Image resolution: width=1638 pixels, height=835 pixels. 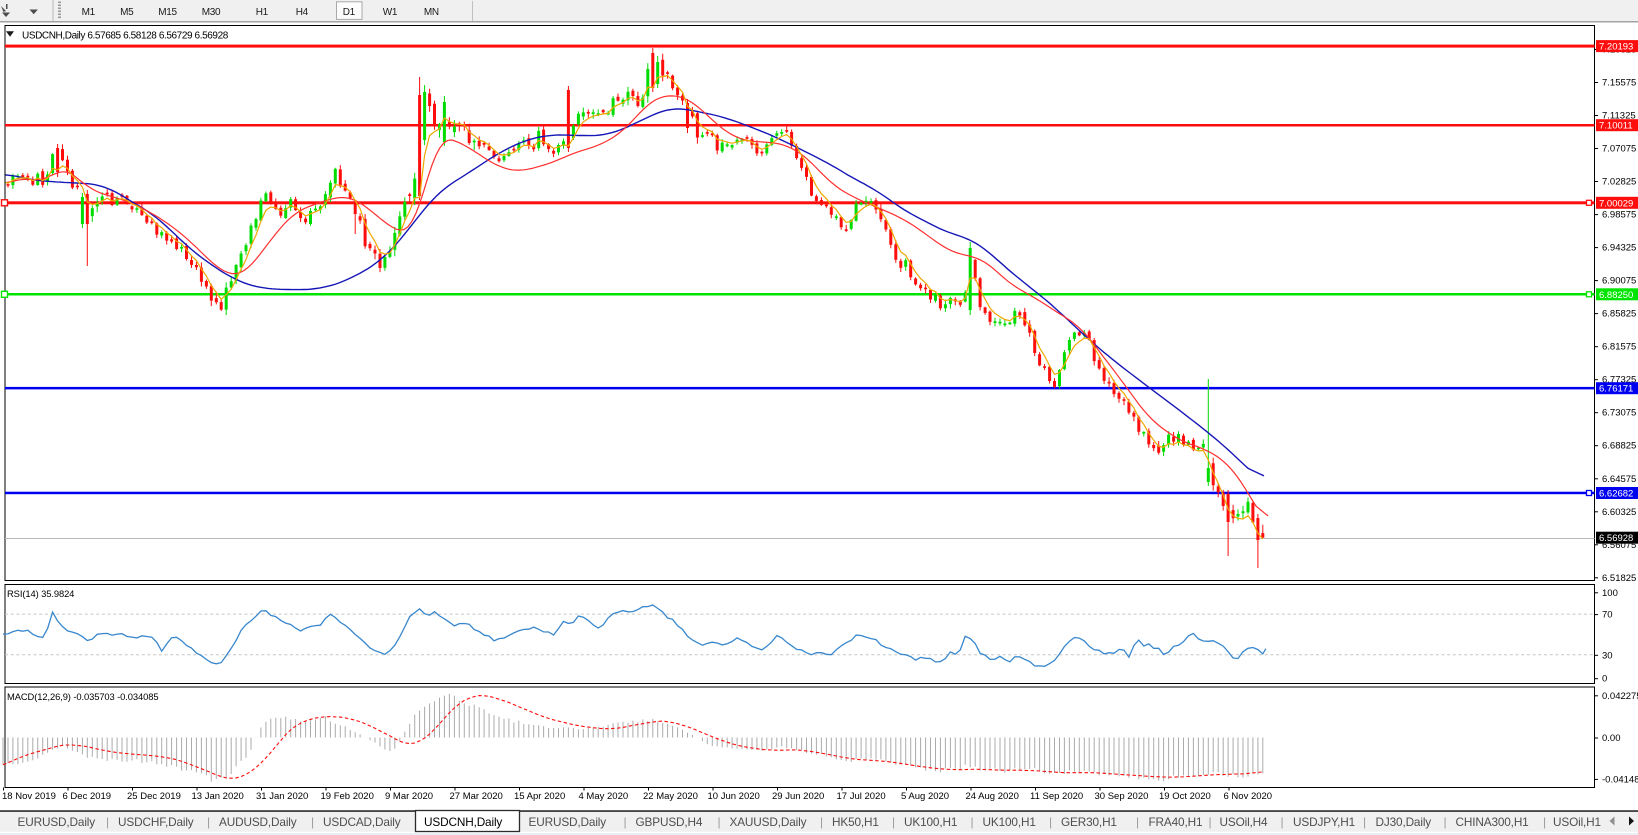 What do you see at coordinates (127, 12) in the screenshot?
I see `svg-text: M5` at bounding box center [127, 12].